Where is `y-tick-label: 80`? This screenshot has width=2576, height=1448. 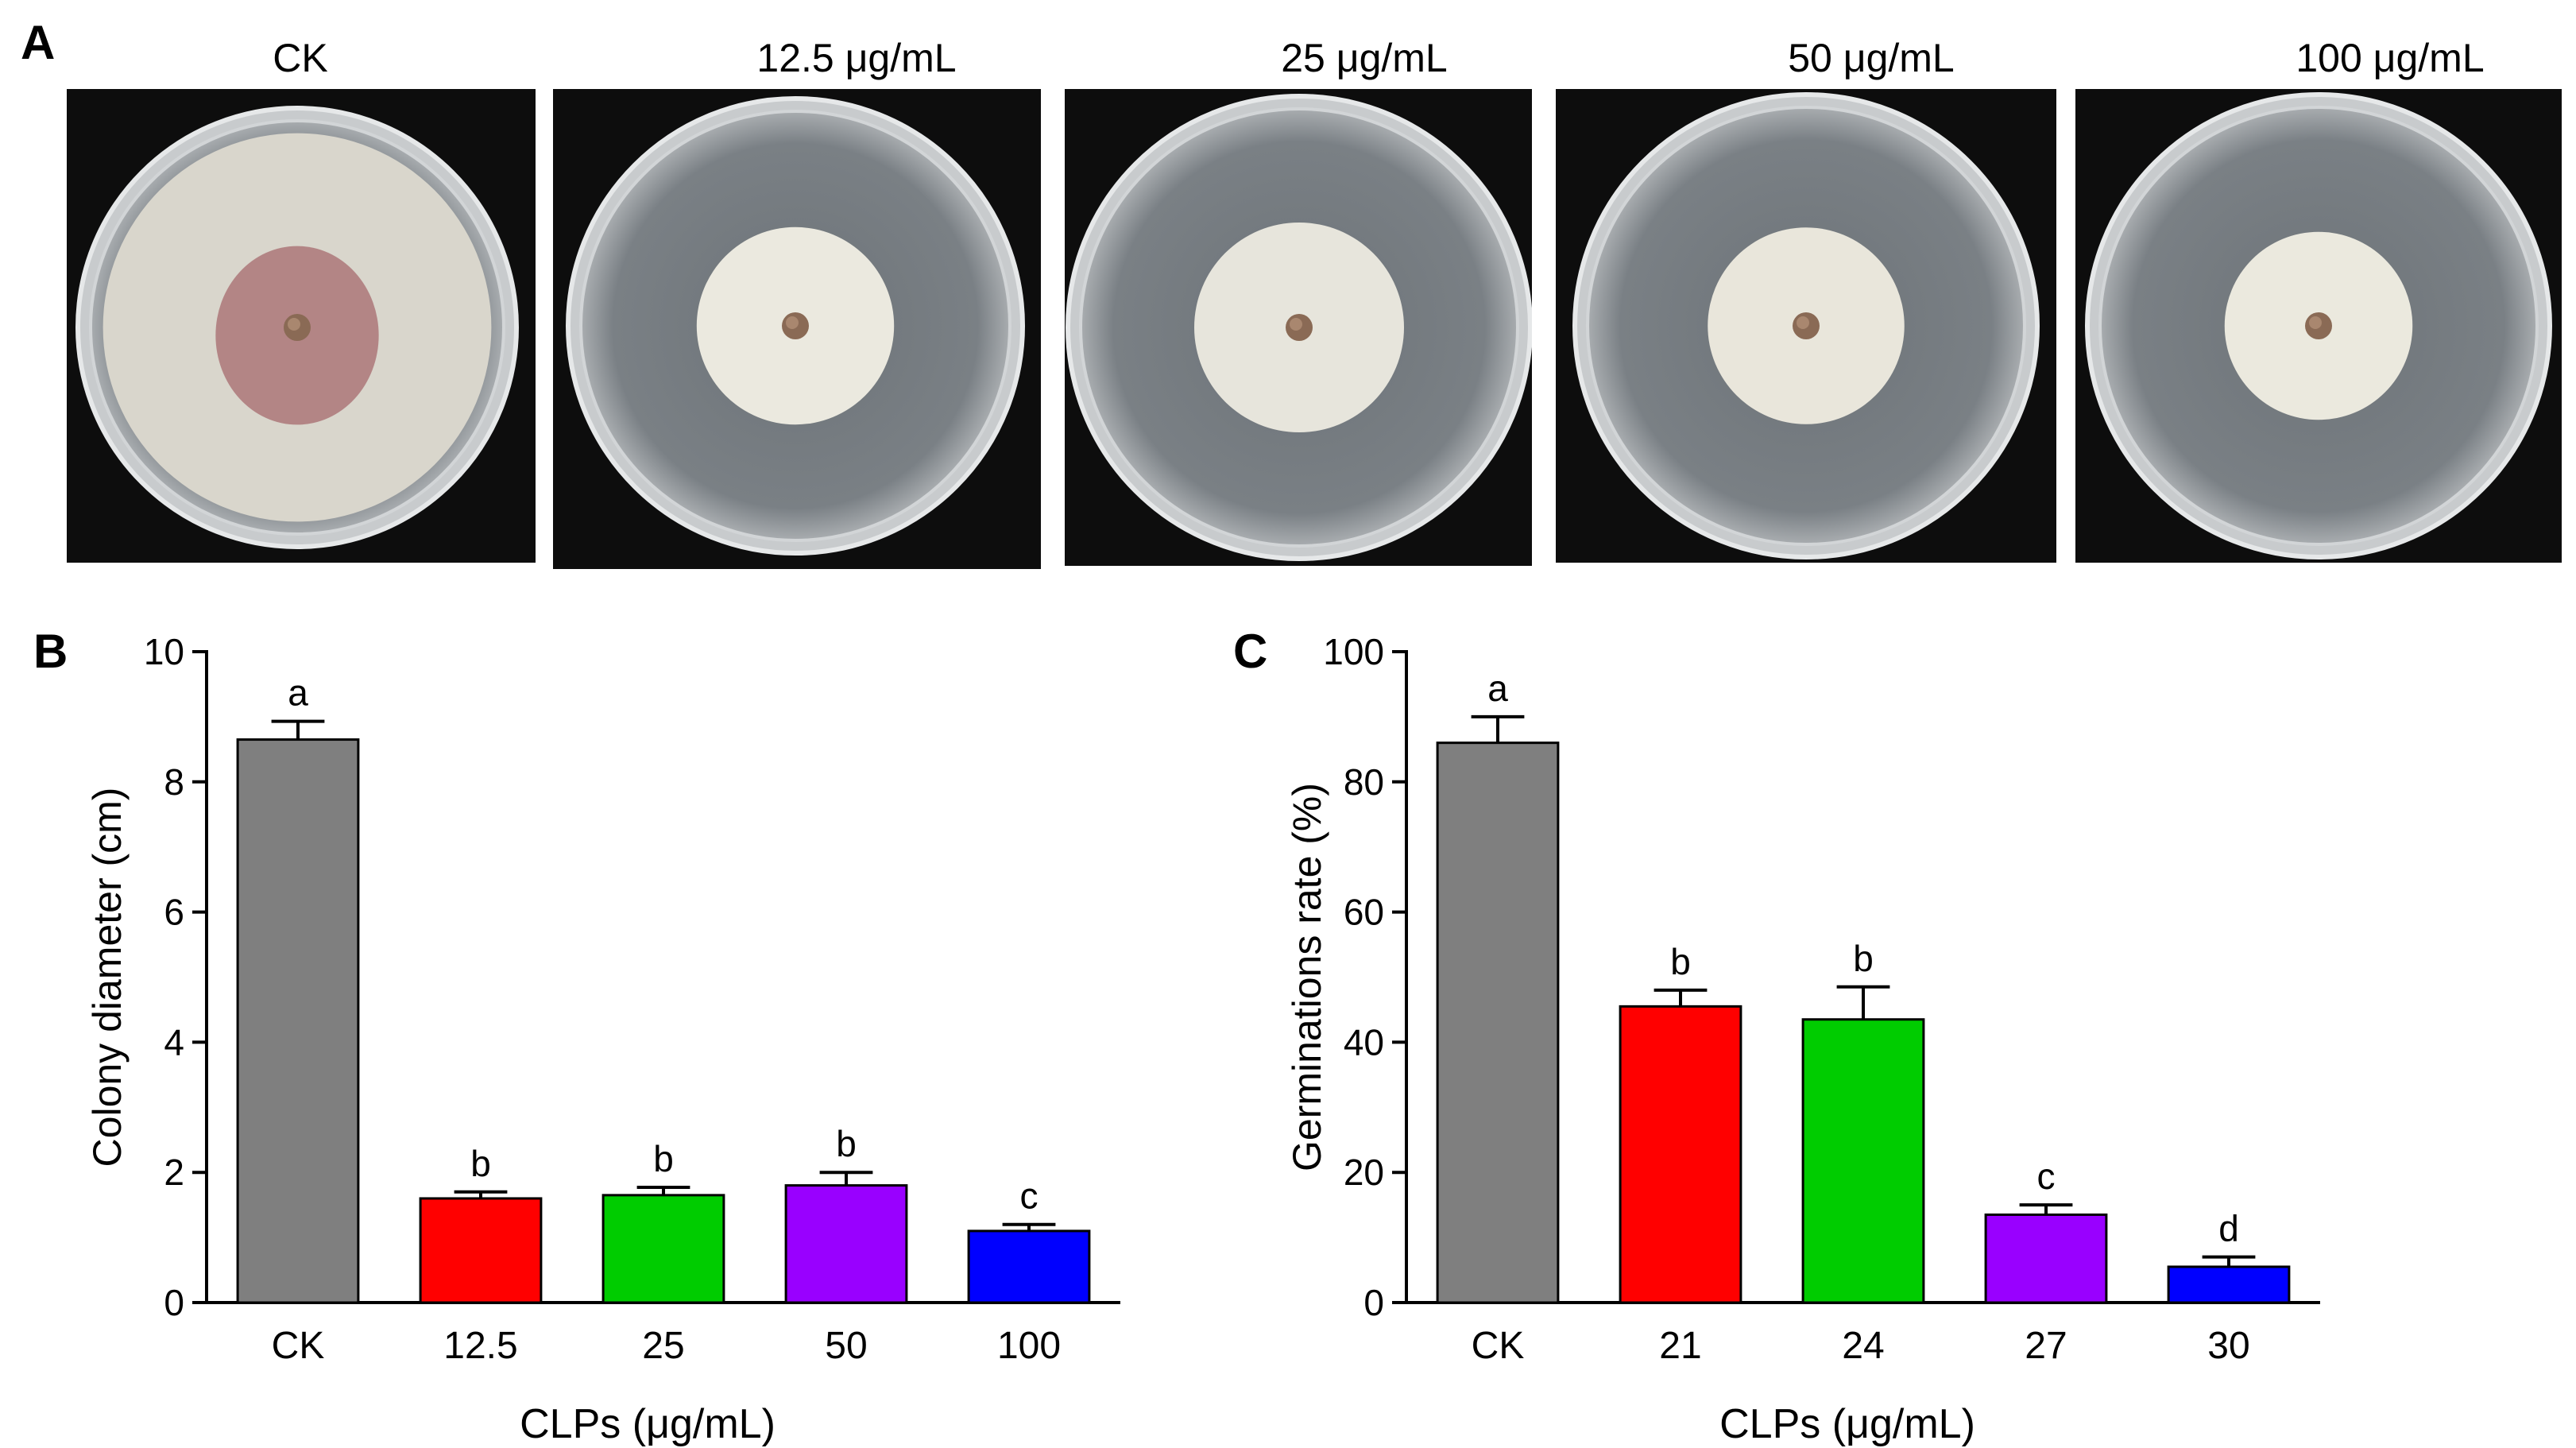
y-tick-label: 80 is located at coordinates (1364, 782).